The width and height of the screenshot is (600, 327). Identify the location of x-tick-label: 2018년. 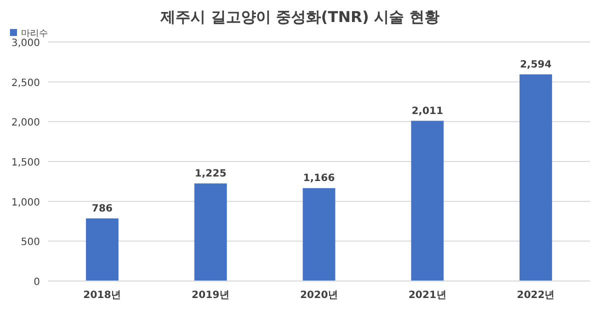
(102, 295).